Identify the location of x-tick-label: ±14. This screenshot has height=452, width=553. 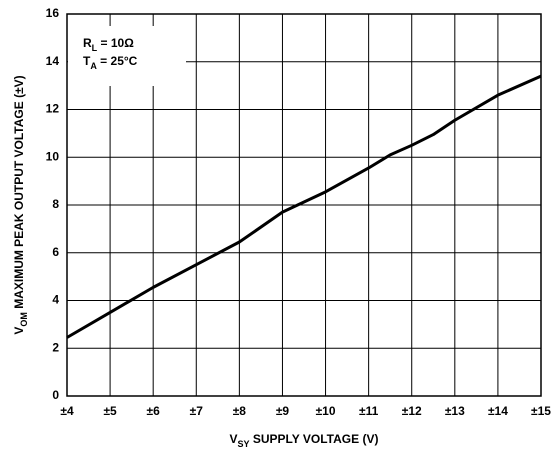
(498, 411).